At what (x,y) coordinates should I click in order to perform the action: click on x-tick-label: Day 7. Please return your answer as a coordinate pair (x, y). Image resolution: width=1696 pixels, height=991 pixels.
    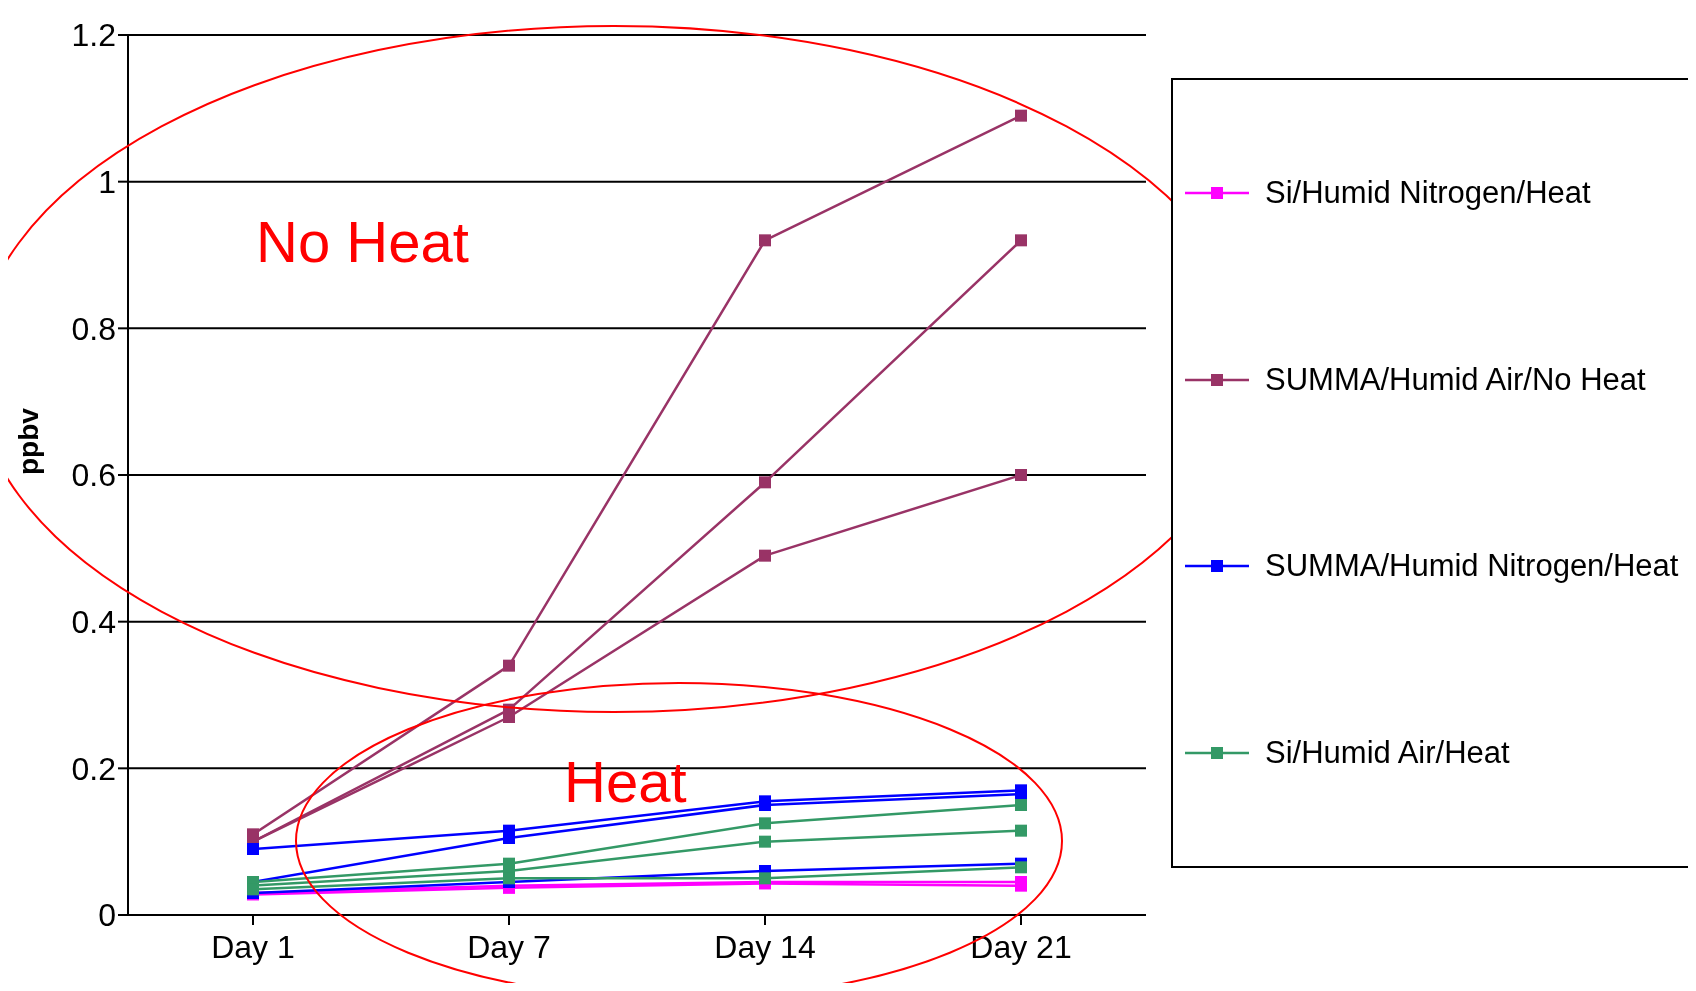
    Looking at the image, I should click on (509, 946).